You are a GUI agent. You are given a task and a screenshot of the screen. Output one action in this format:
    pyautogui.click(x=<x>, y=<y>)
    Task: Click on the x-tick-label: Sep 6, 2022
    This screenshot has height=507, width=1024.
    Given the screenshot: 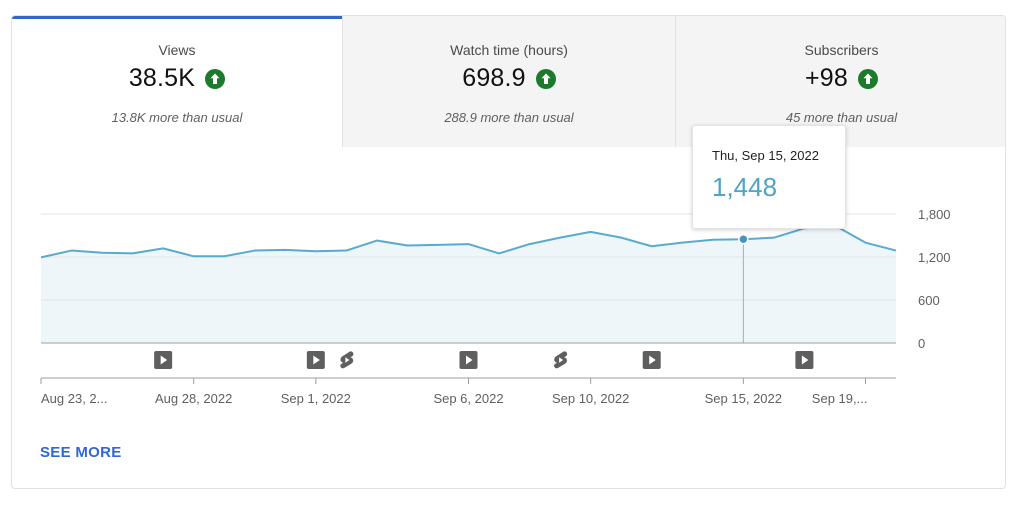 What is the action you would take?
    pyautogui.click(x=468, y=398)
    